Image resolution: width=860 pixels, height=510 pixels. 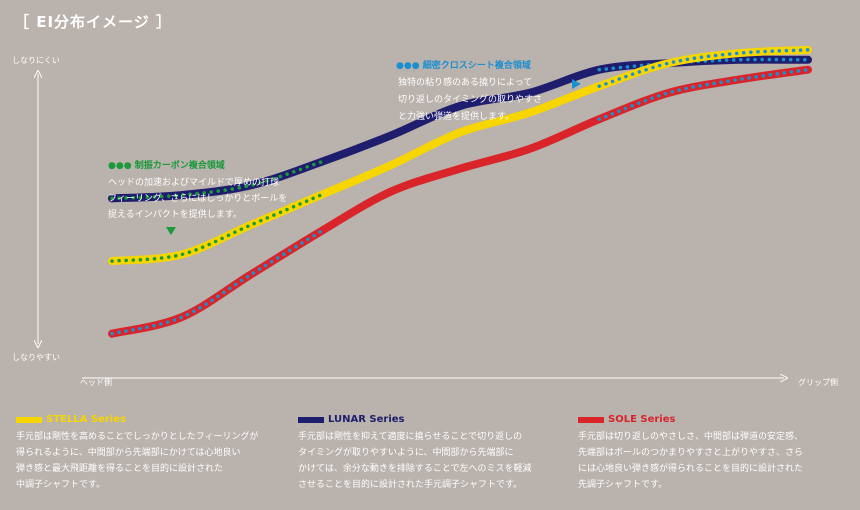 I want to click on sole-swatch, so click(x=591, y=419).